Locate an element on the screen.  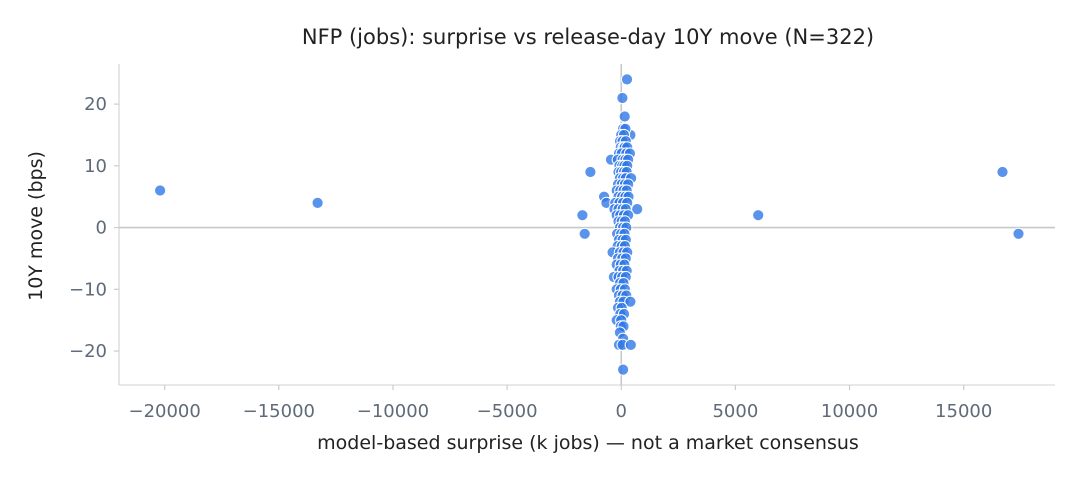
y-tick-label: −10 is located at coordinates (88, 289).